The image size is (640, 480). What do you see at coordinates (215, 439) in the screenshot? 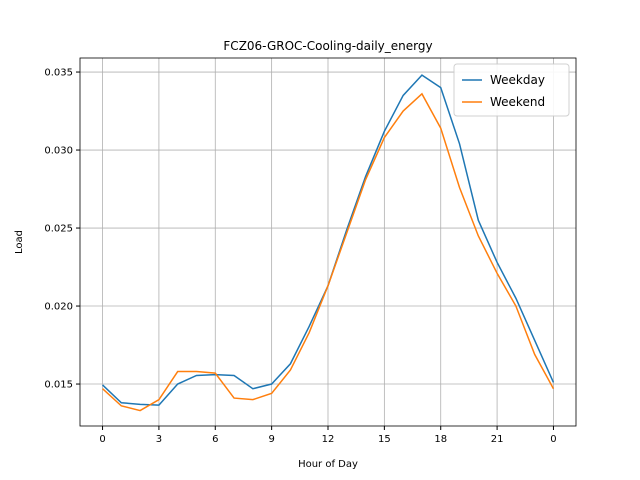
I see `x-tick-label: 6` at bounding box center [215, 439].